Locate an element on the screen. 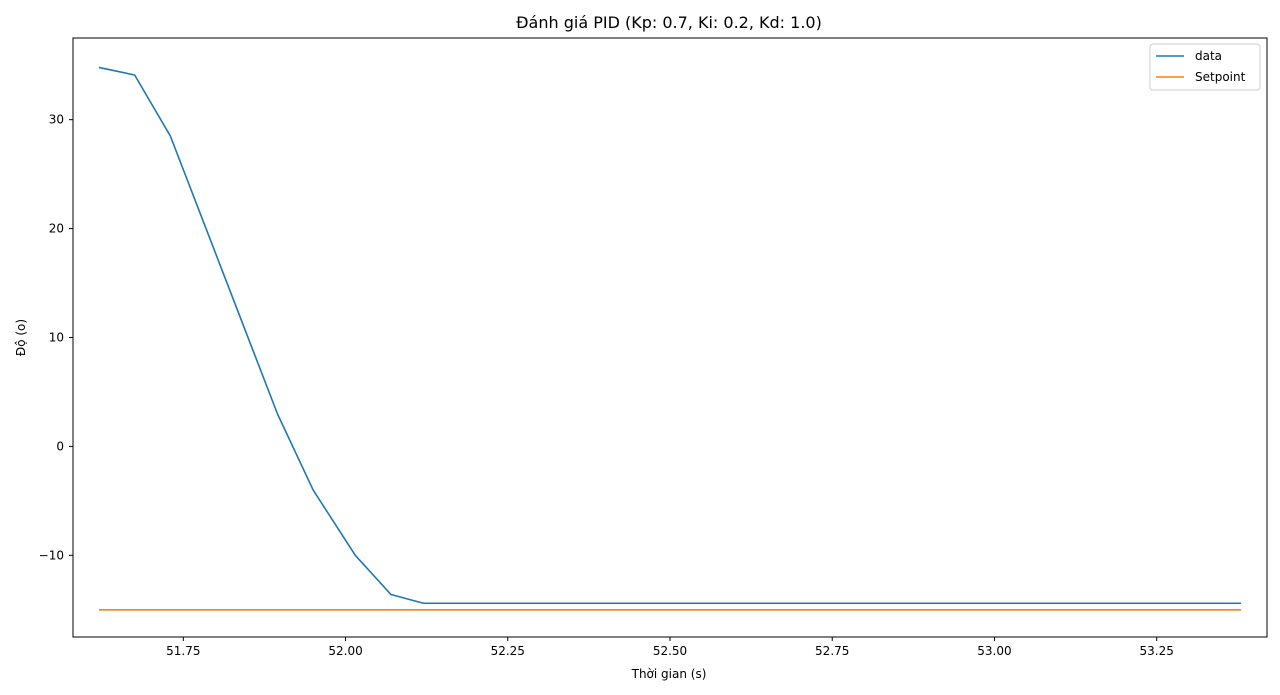  x-tick-label: 52.75 is located at coordinates (832, 651).